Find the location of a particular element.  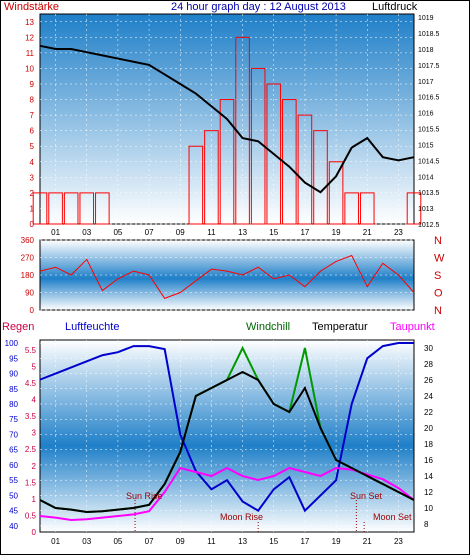

luftdruck-label: Luftdruck is located at coordinates (395, 7).